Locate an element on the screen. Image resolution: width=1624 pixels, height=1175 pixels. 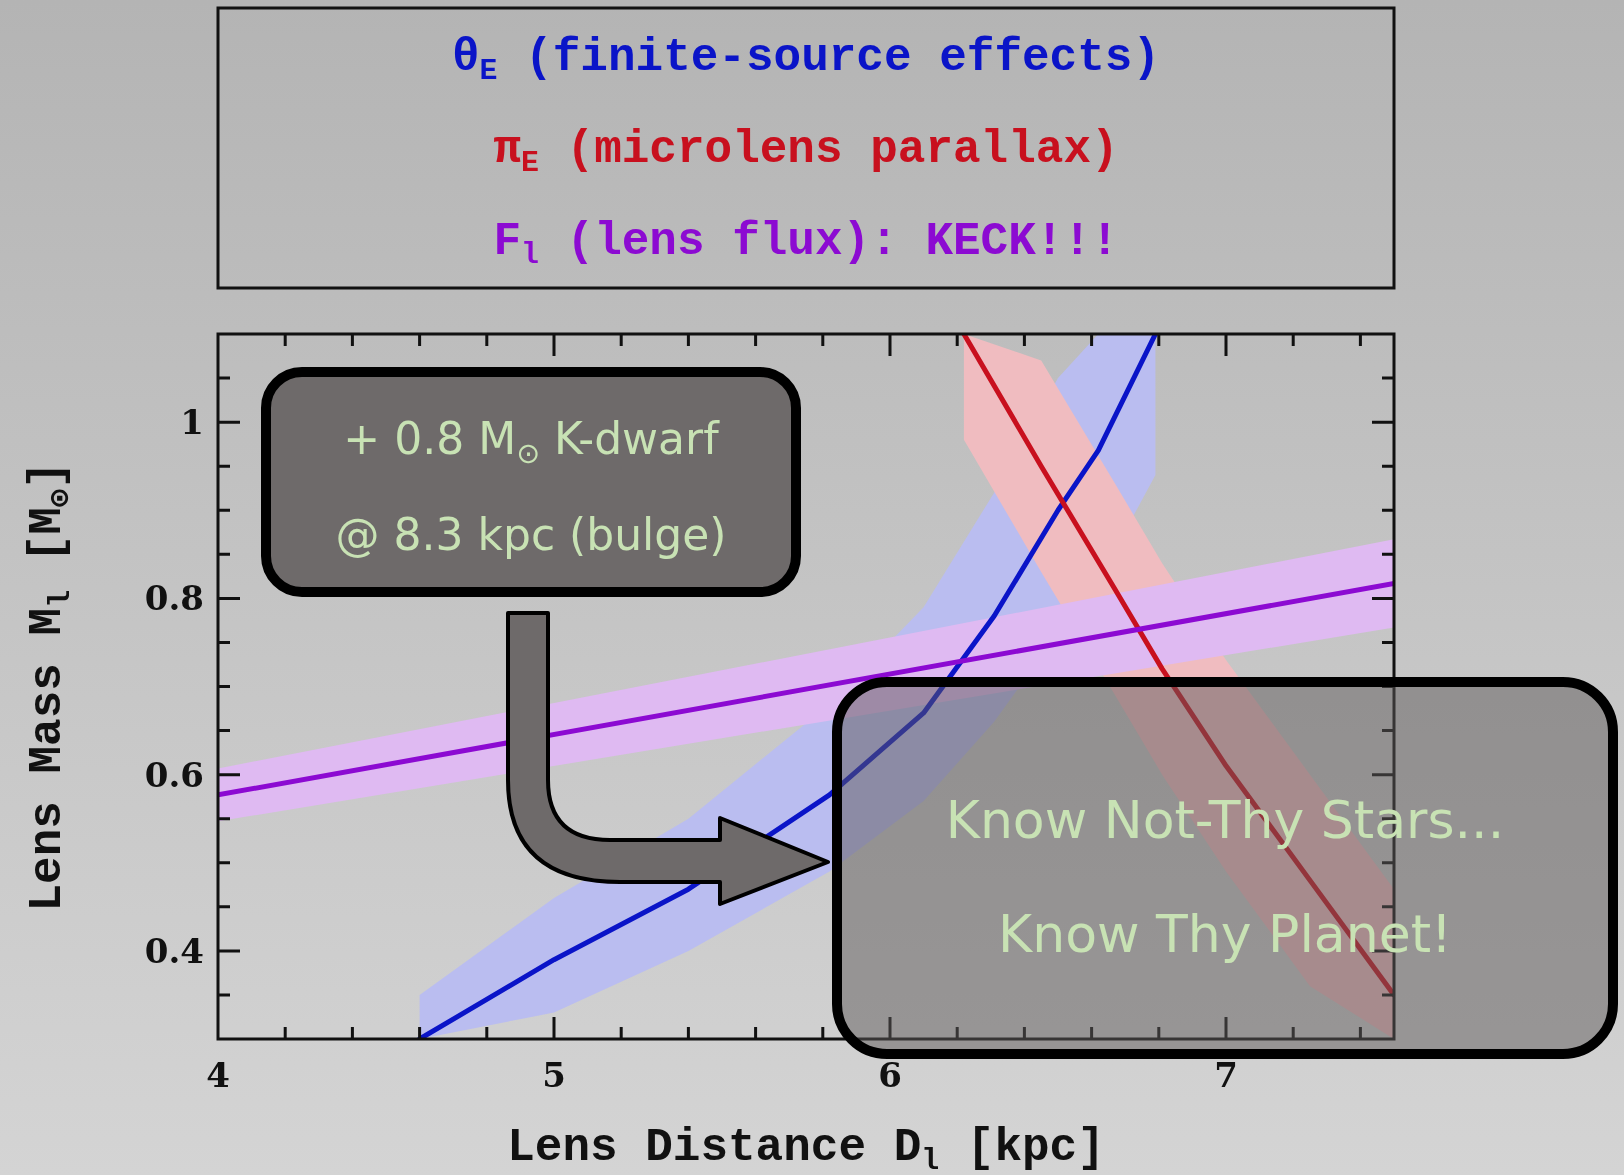
text: F$_{l}$ (lens flux): KECK!!! is located at coordinates (806, 244).